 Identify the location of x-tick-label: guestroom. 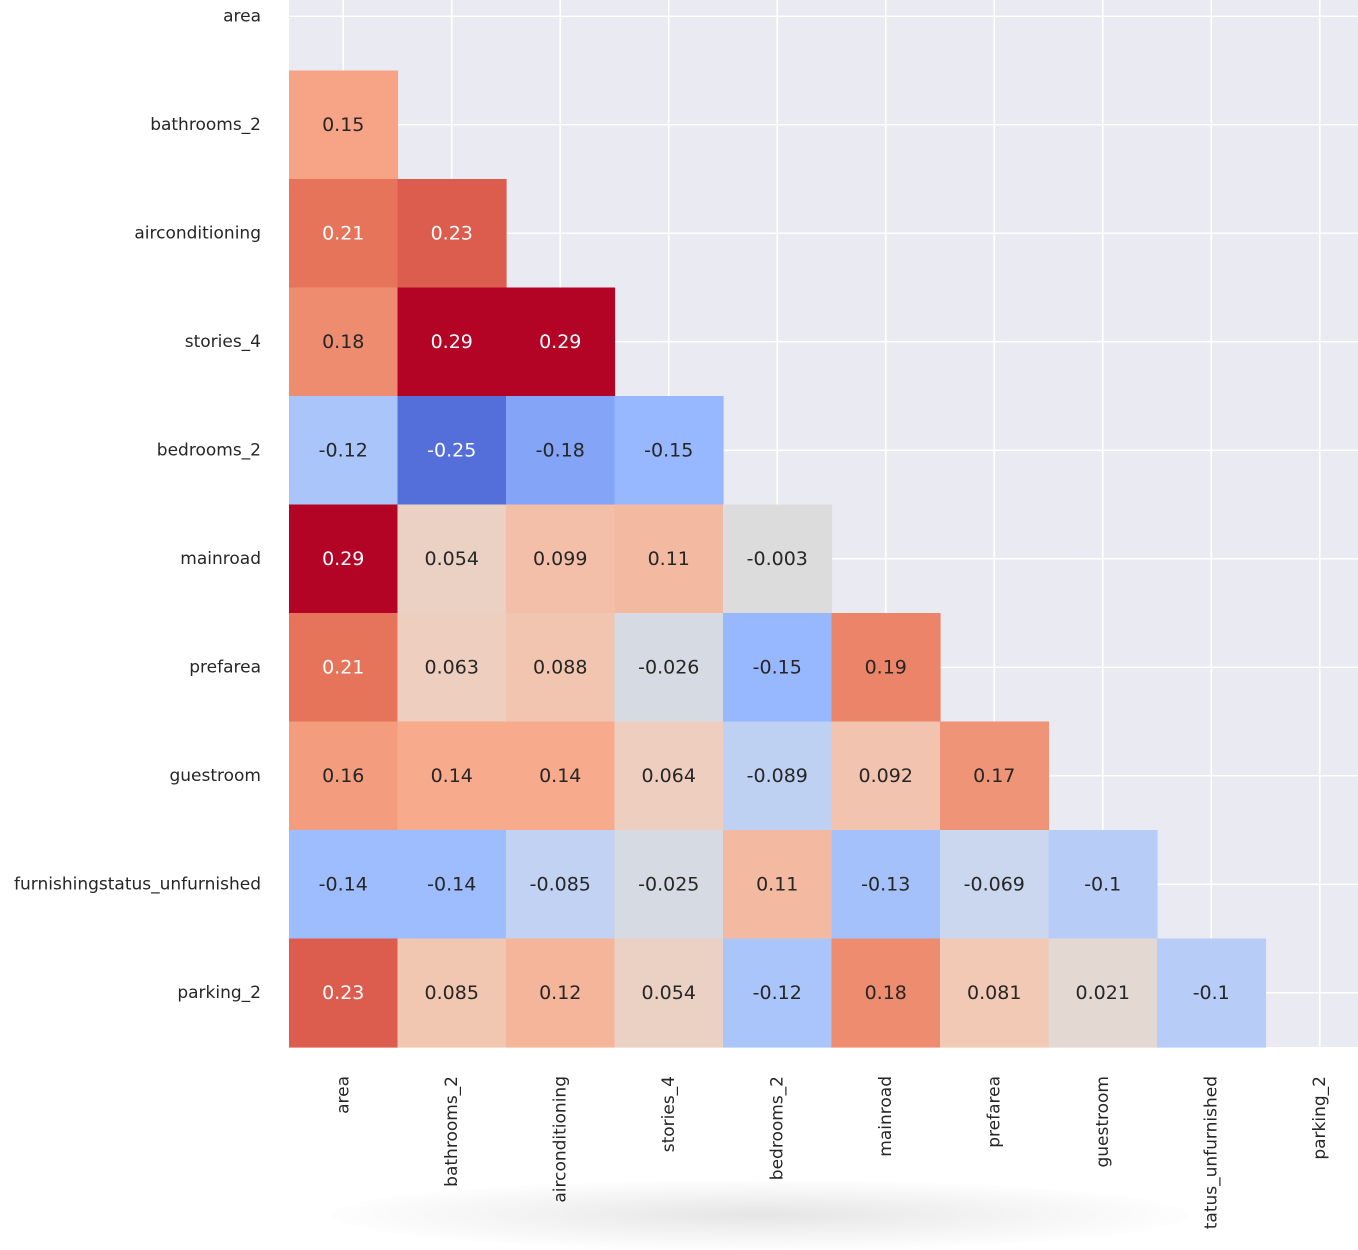
(1103, 1122).